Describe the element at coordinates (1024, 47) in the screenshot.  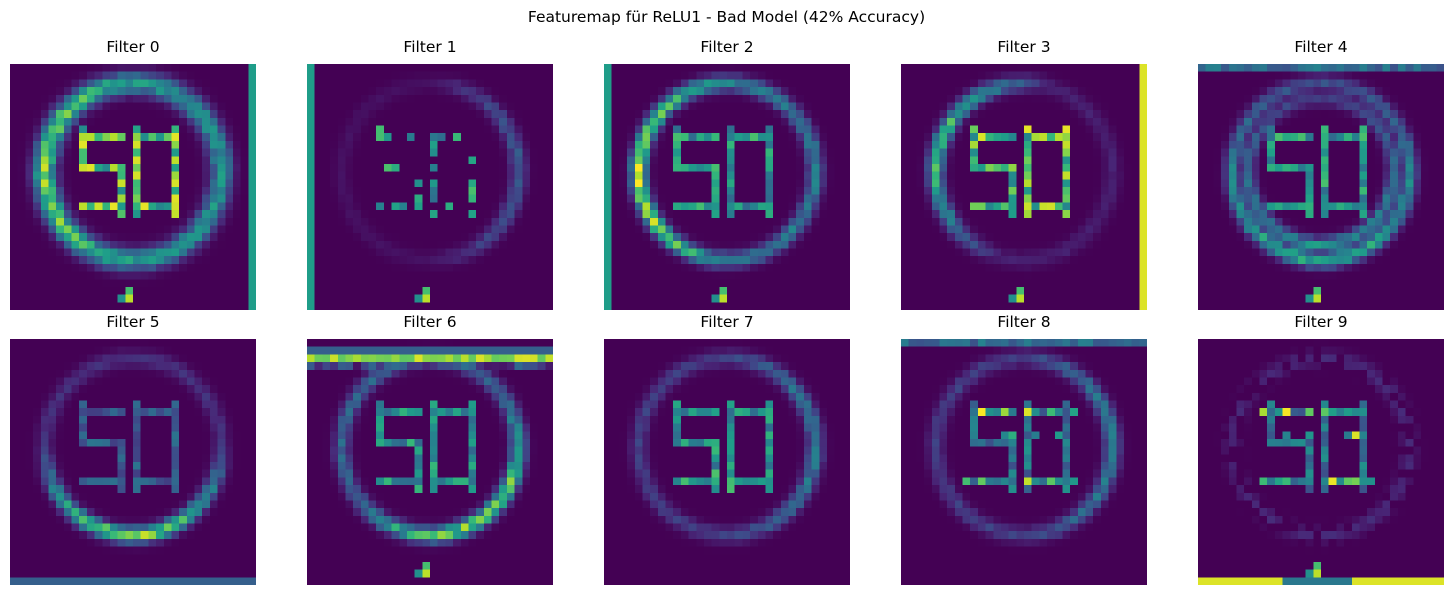
I see `panel-title: Filter 3` at that location.